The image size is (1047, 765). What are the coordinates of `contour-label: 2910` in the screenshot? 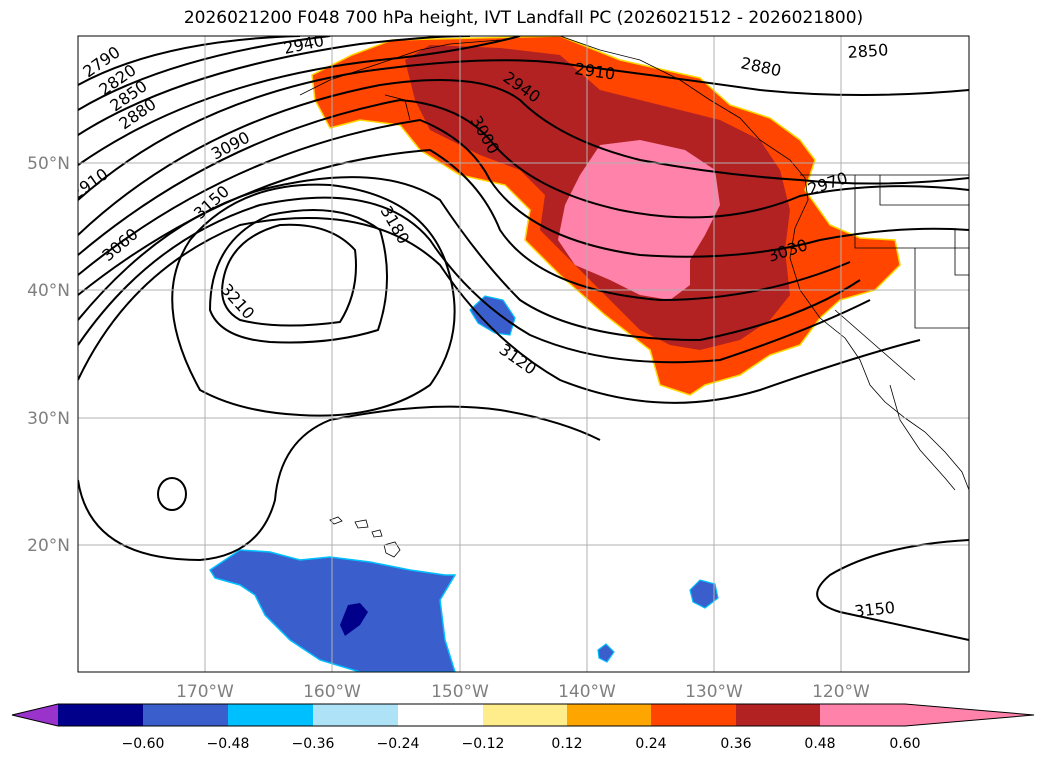 It's located at (89, 183).